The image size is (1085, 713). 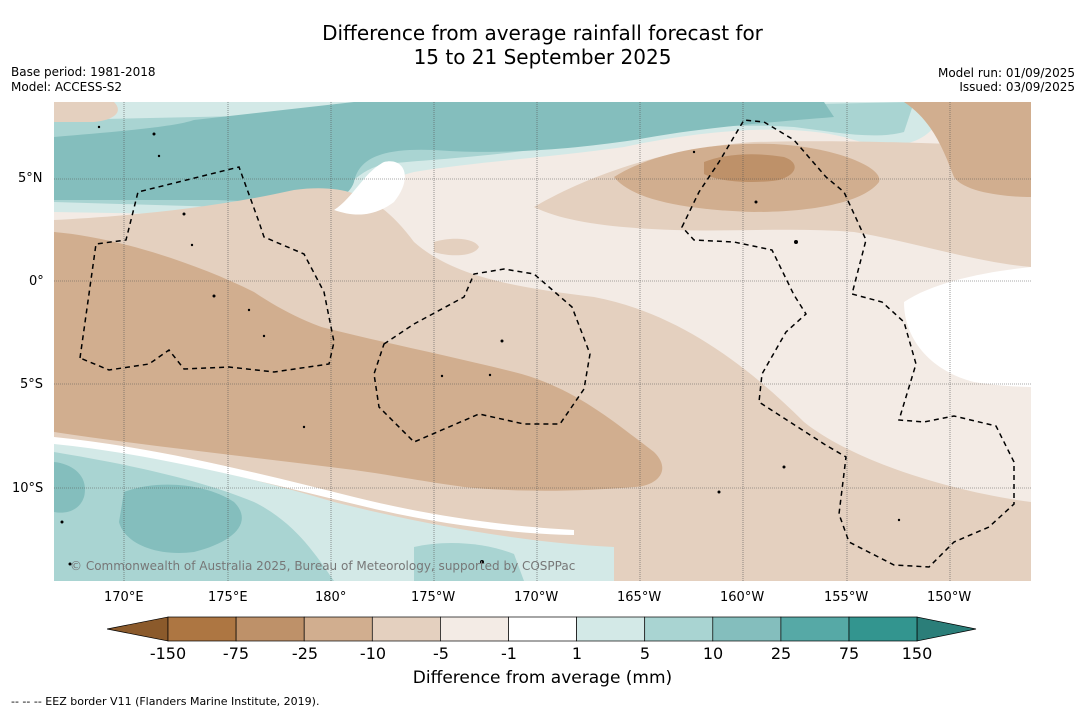 What do you see at coordinates (949, 597) in the screenshot?
I see `lon-label-150w: 150°W` at bounding box center [949, 597].